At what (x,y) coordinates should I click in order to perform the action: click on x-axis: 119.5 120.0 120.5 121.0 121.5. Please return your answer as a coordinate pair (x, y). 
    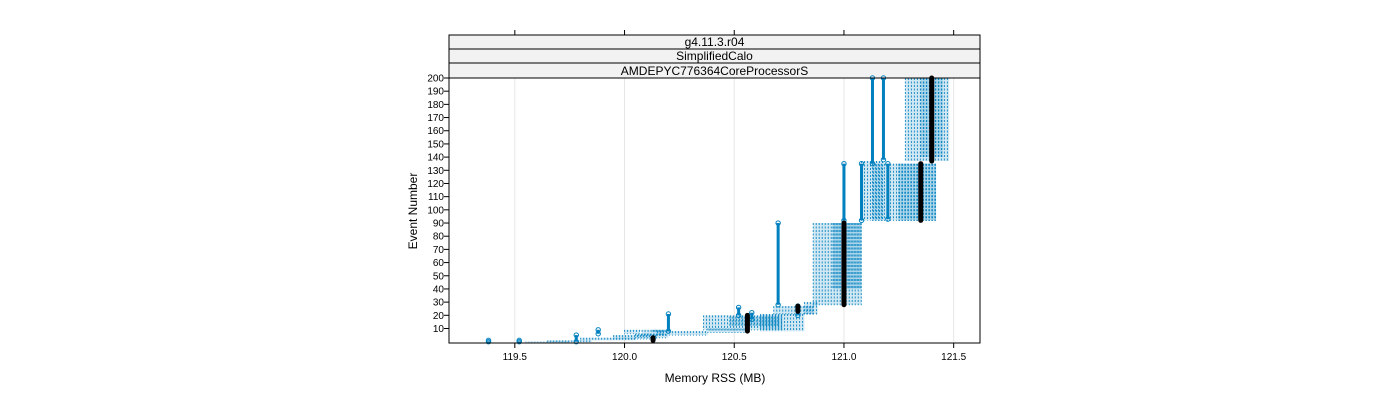
    Looking at the image, I should click on (735, 353).